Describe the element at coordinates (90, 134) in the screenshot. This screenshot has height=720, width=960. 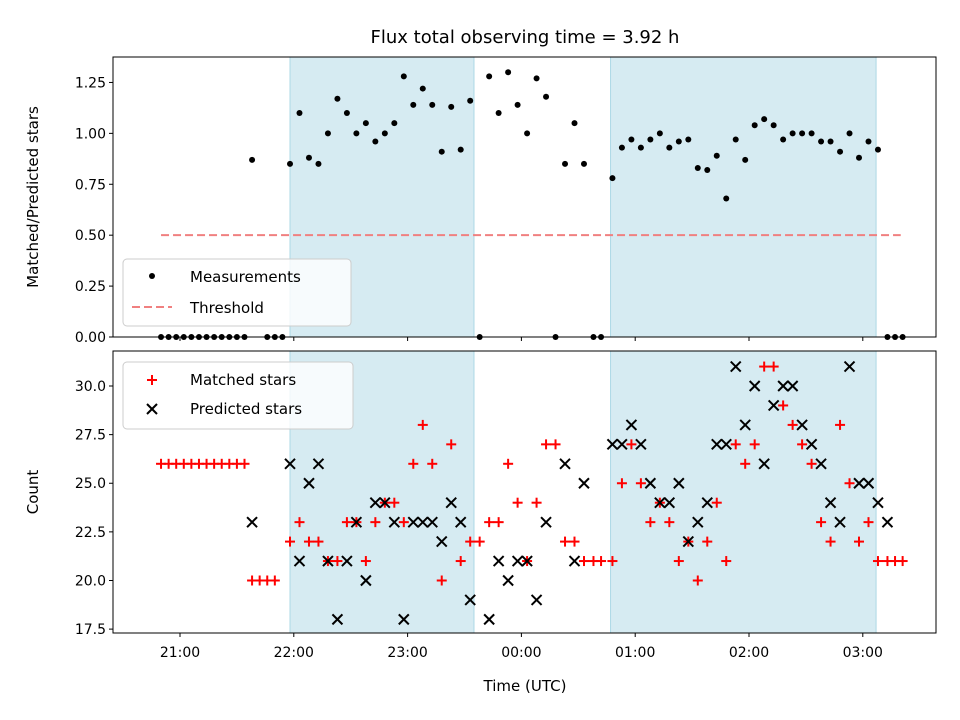
I see `y-tick-label: 1.00` at that location.